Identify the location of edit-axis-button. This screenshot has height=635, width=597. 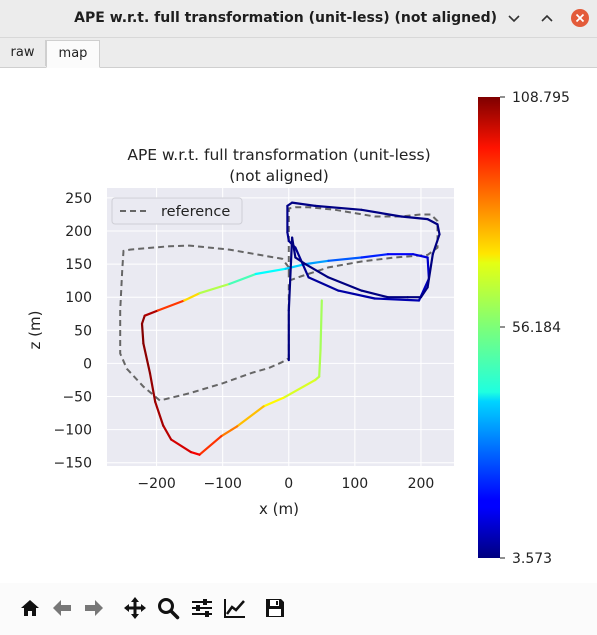
(235, 608).